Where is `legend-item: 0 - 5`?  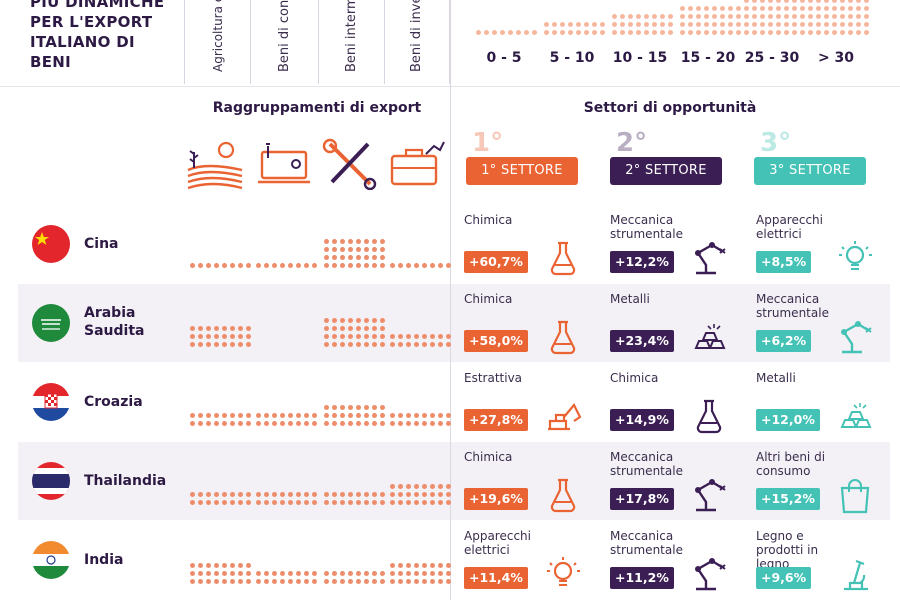
legend-item: 0 - 5 is located at coordinates (504, 42).